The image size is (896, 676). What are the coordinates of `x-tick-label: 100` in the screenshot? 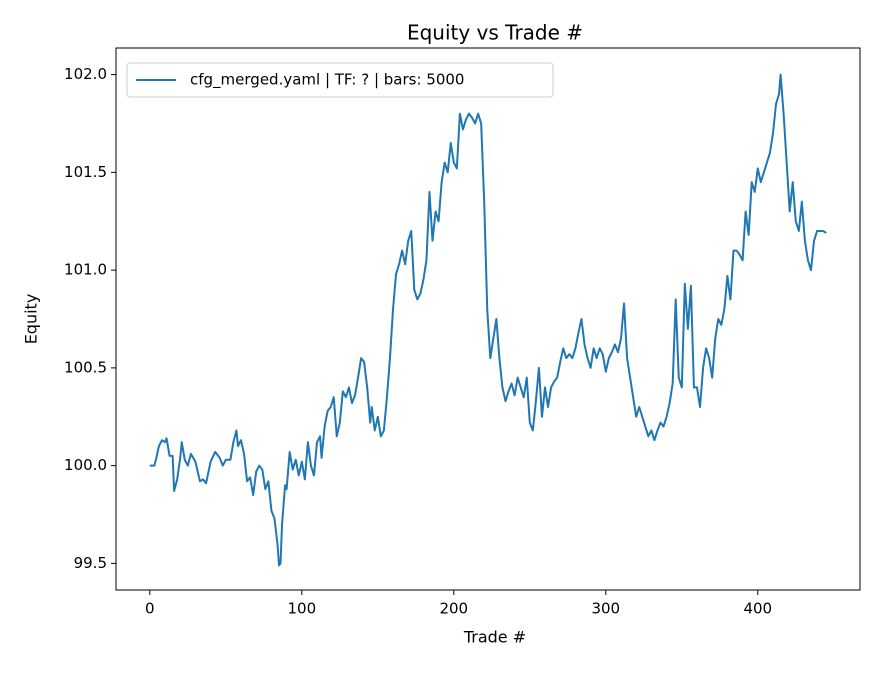 It's located at (301, 609).